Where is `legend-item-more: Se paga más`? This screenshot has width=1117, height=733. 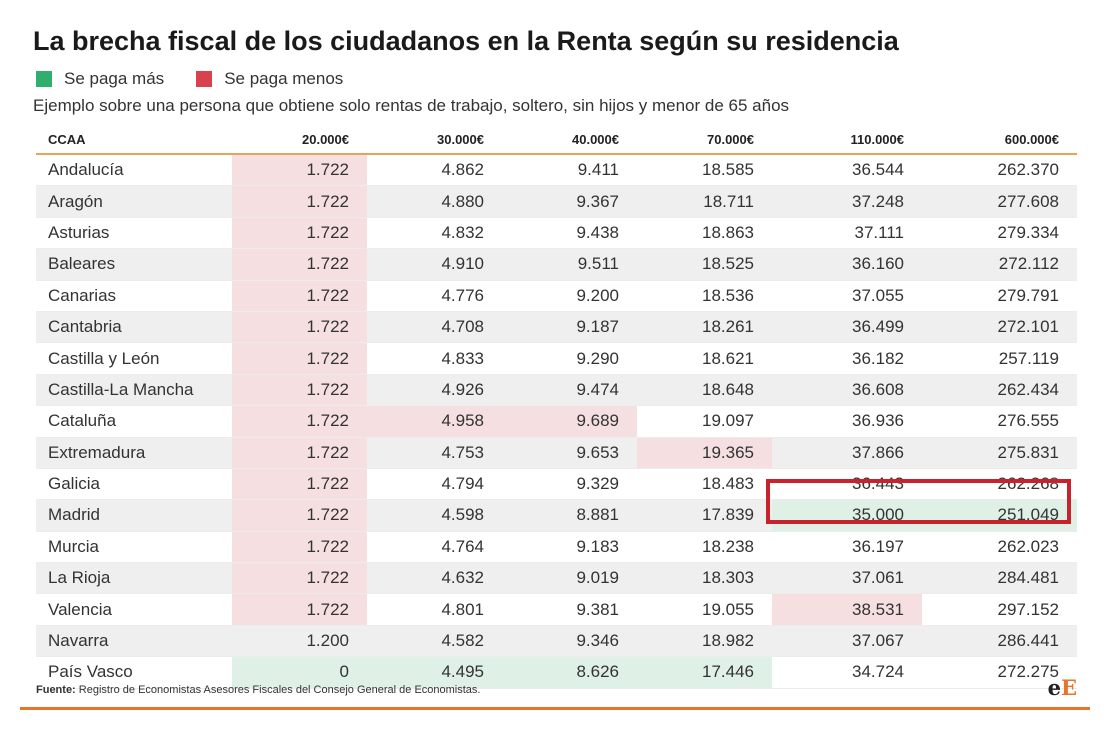
legend-item-more: Se paga más is located at coordinates (100, 79).